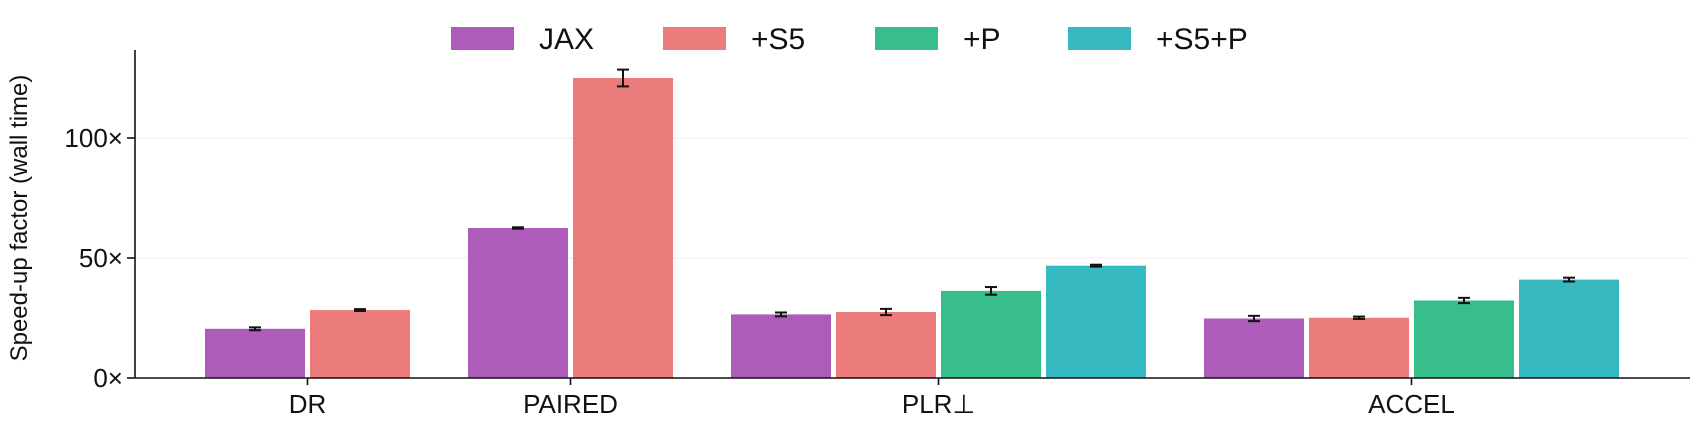 The width and height of the screenshot is (1700, 432). I want to click on x-tick-label: PLR⊥, so click(938, 404).